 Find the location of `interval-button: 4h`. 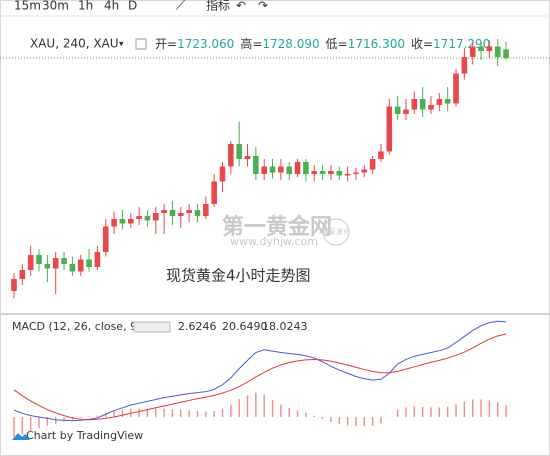

interval-button: 4h is located at coordinates (111, 6).